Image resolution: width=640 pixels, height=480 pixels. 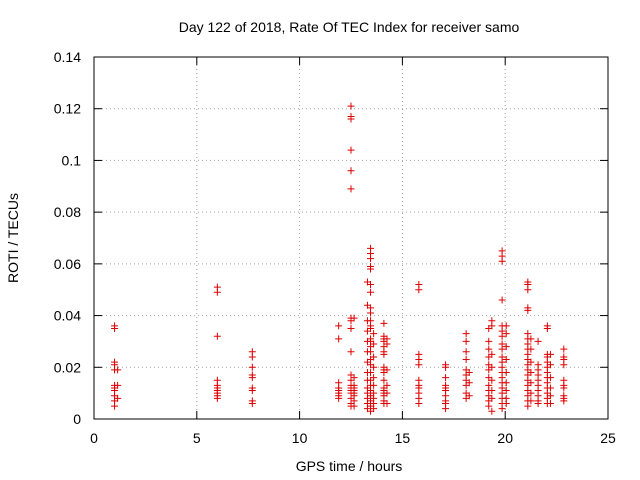 What do you see at coordinates (94, 438) in the screenshot?
I see `x-tick-label: 0` at bounding box center [94, 438].